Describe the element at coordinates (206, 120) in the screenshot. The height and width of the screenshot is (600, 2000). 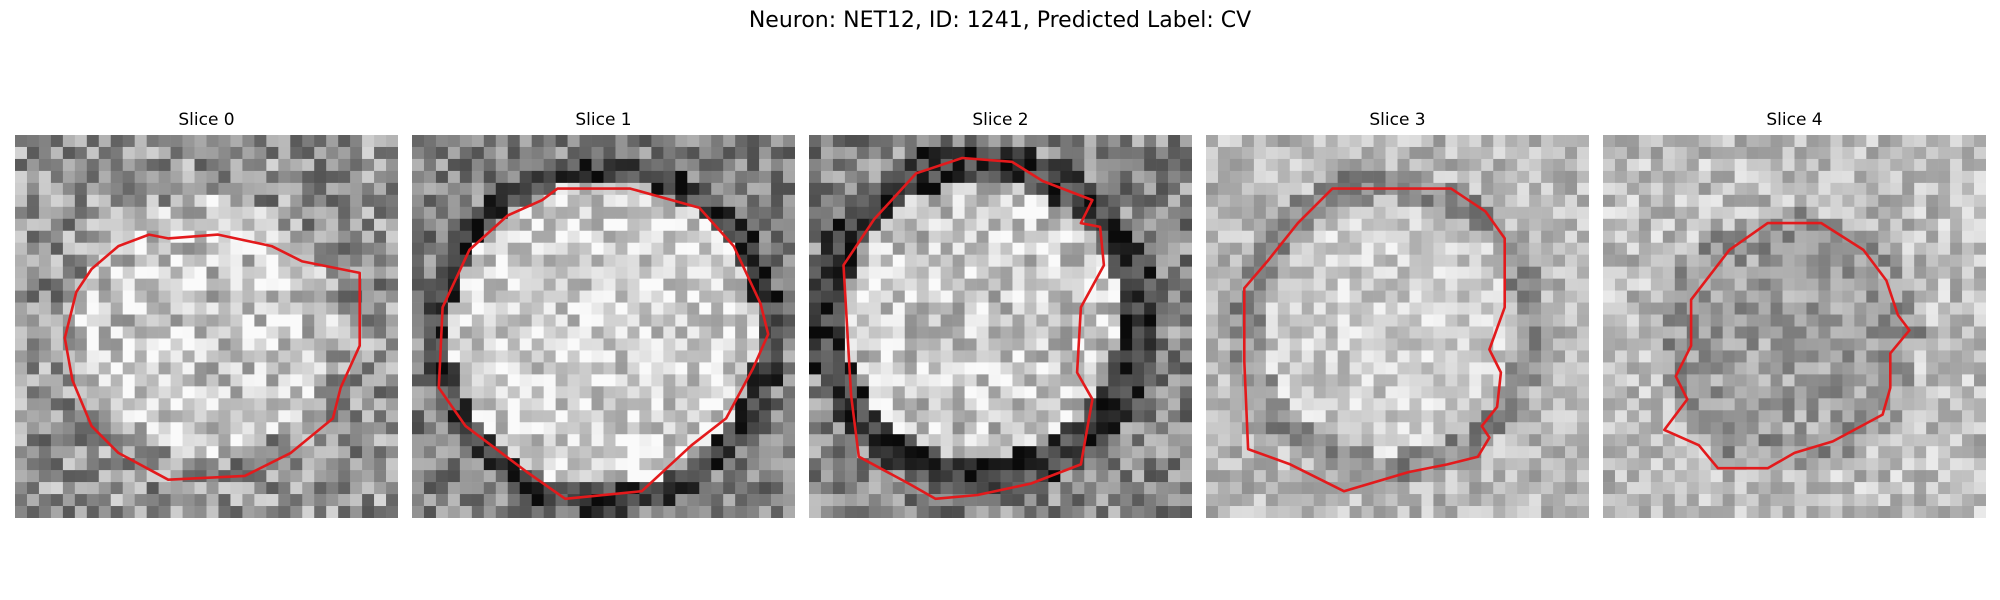
I see `panel-title: Slice 0` at that location.